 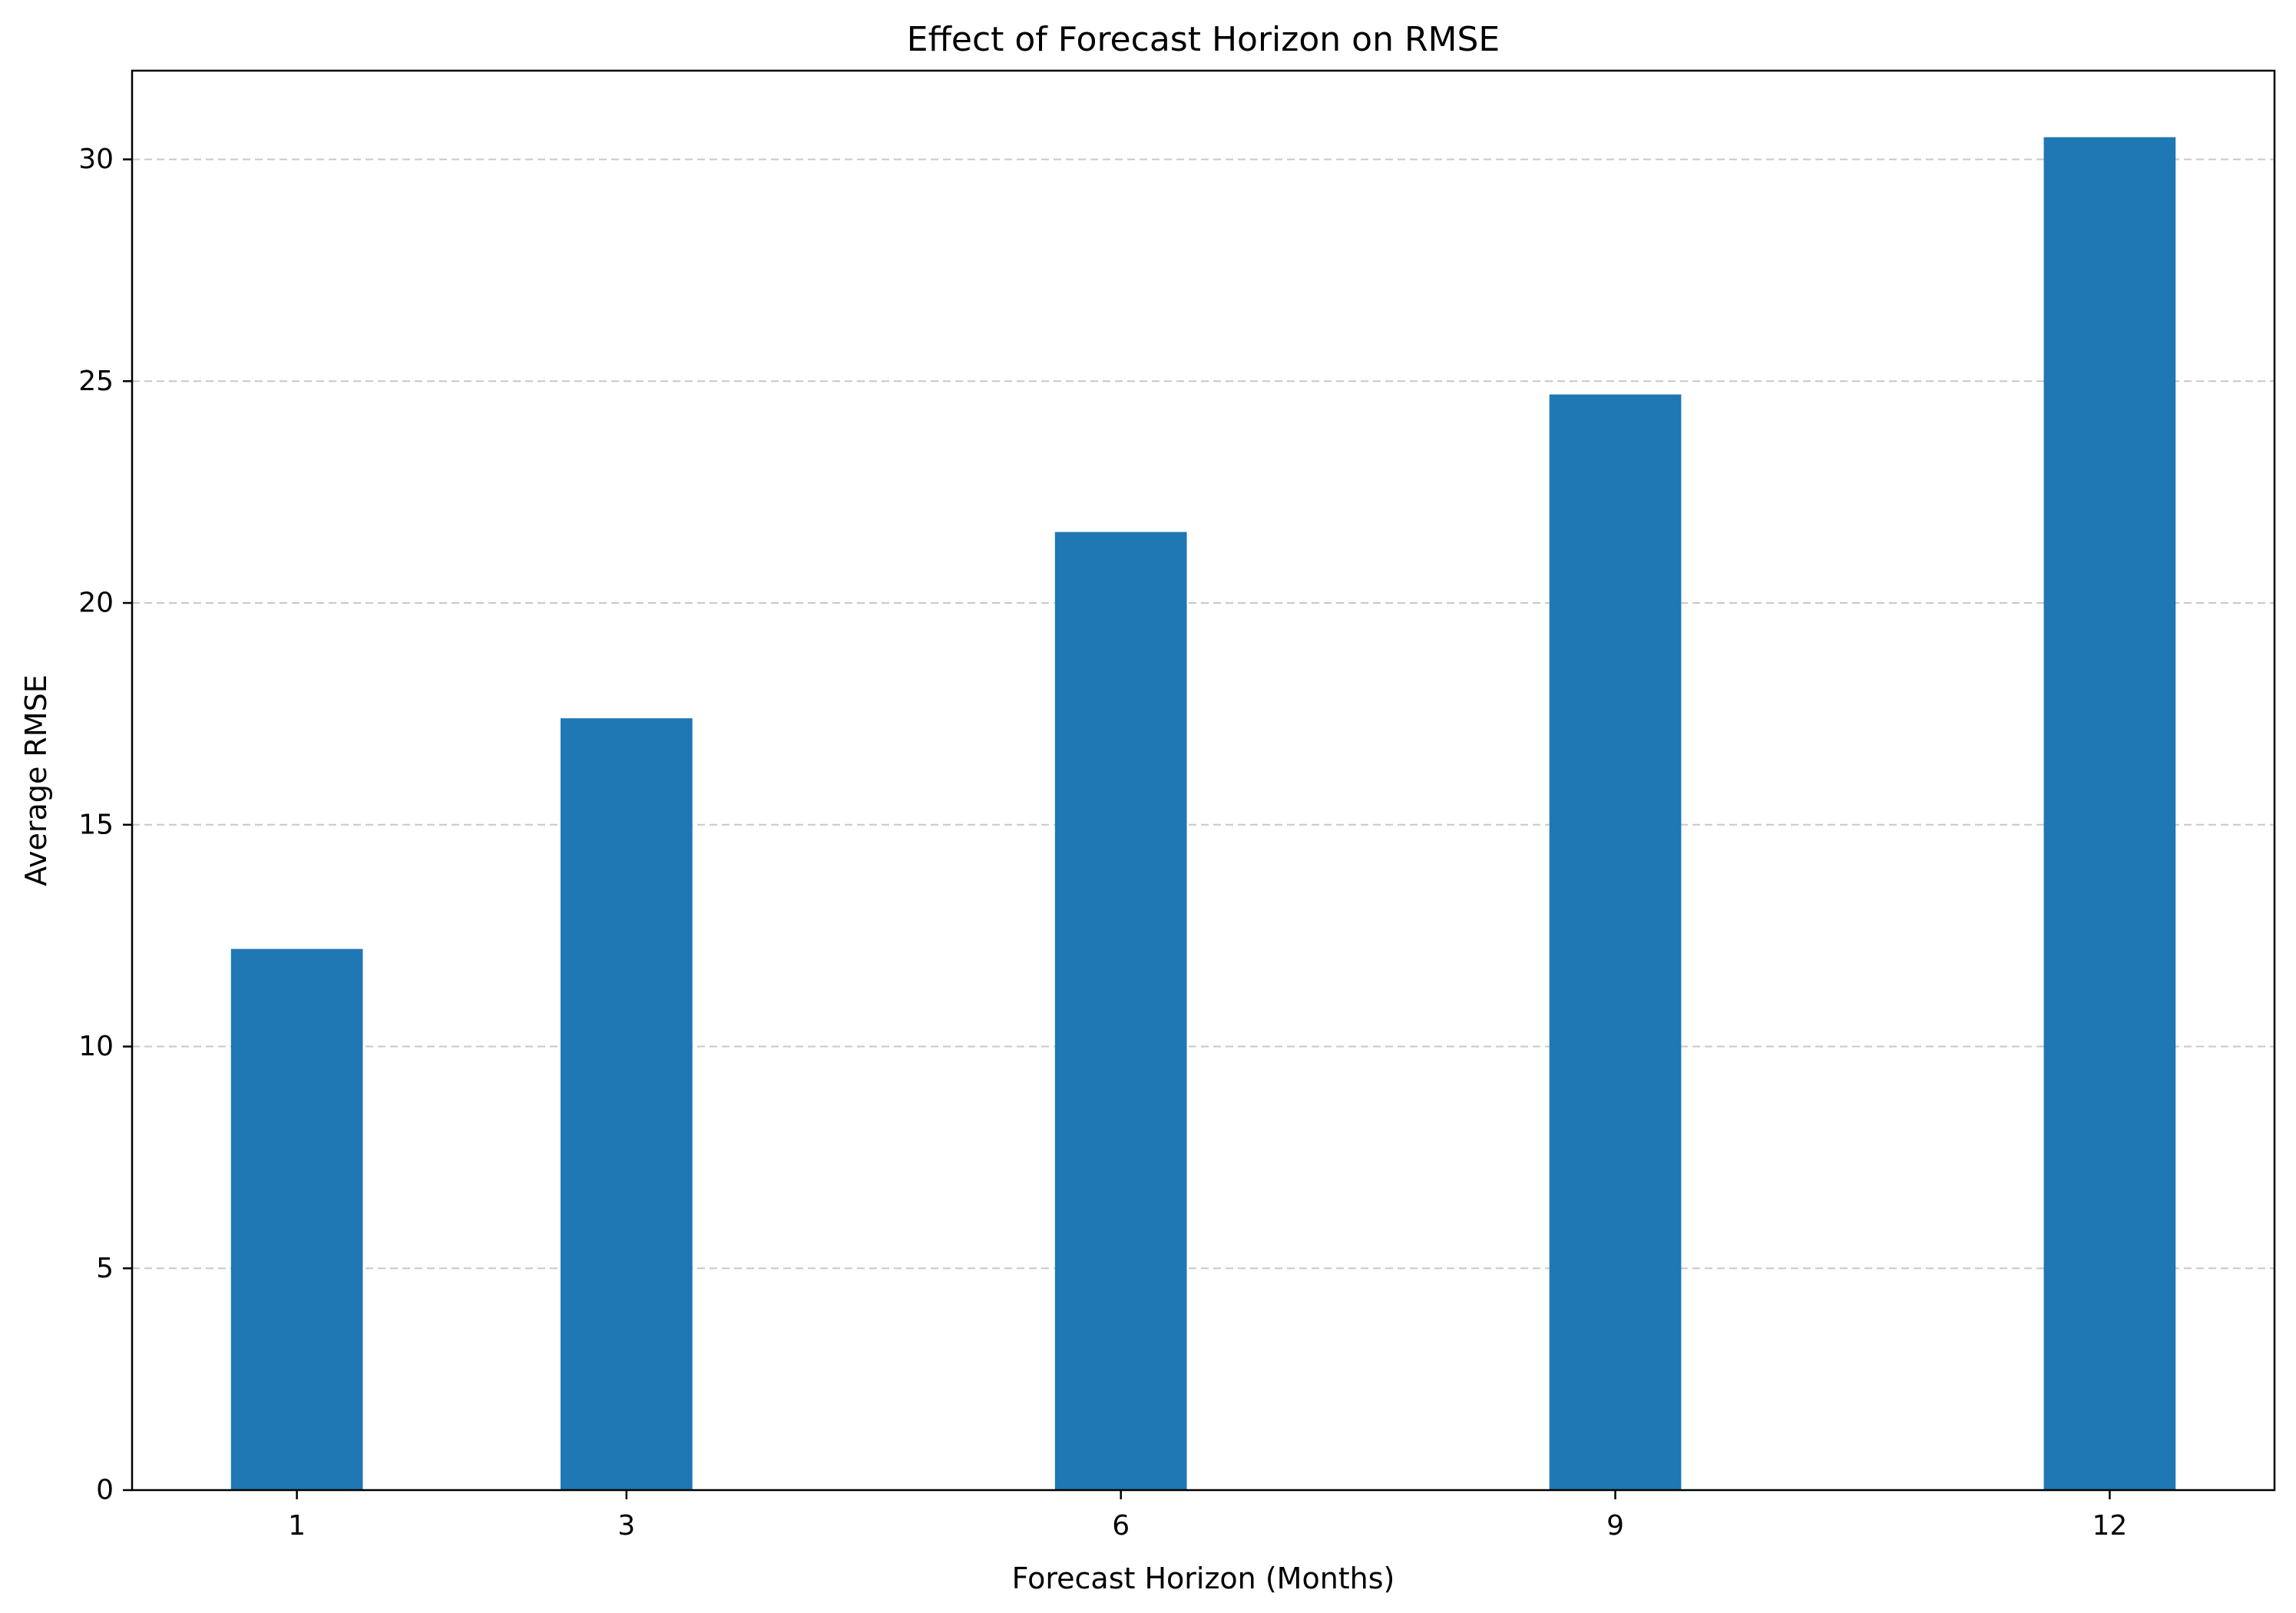 What do you see at coordinates (105, 1490) in the screenshot?
I see `y-tick-label: 0` at bounding box center [105, 1490].